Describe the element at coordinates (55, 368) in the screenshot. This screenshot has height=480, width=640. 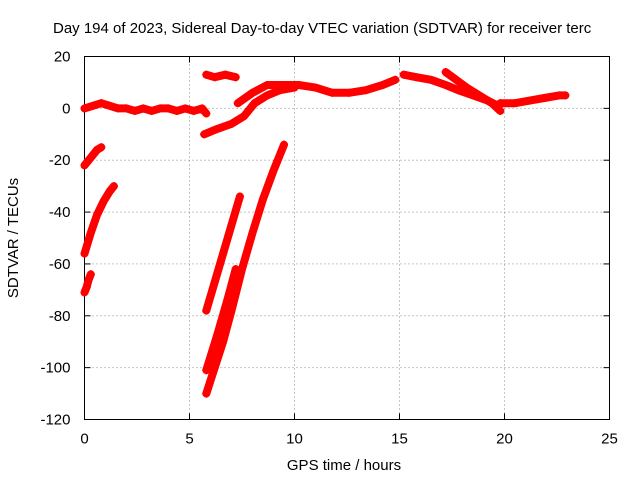
I see `y-tick-label: -100` at that location.